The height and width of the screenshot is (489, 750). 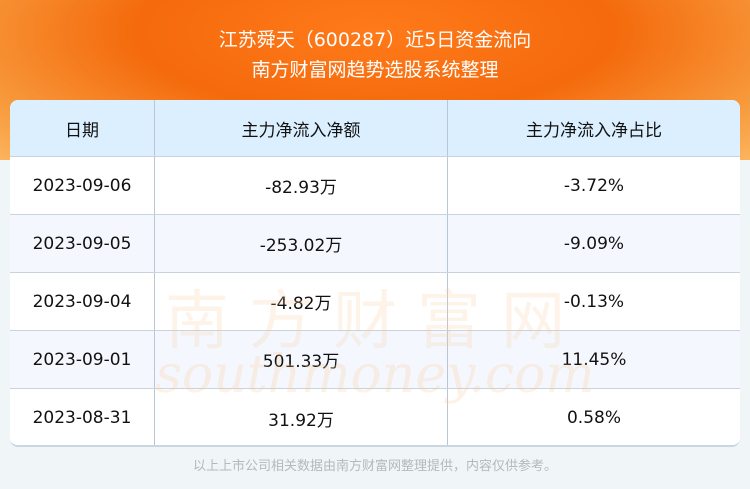 I want to click on cell-net-ratio: -0.13%, so click(x=594, y=301).